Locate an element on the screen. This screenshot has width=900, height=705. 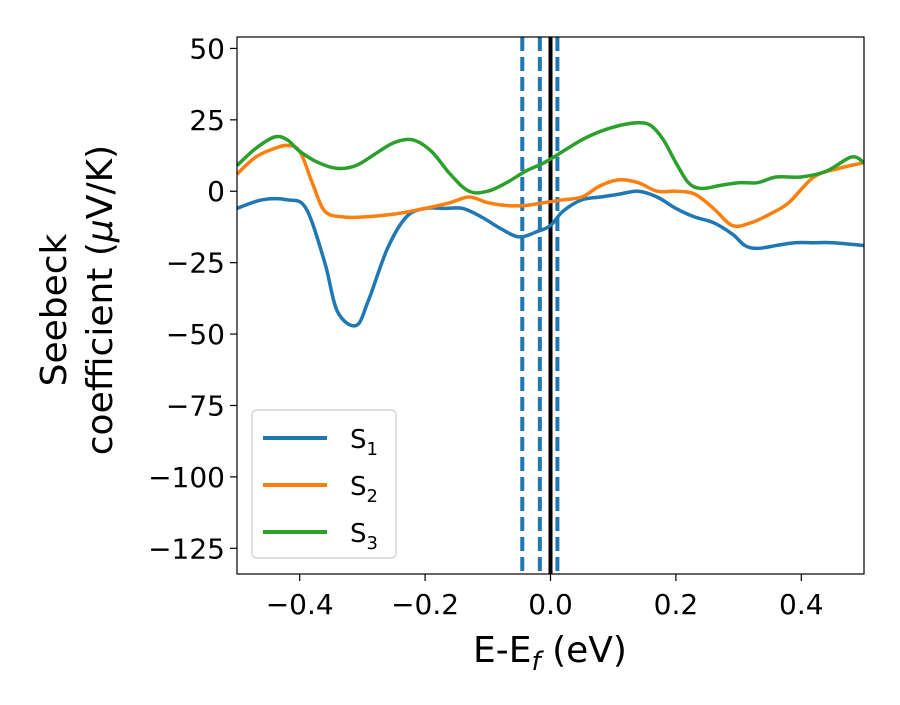
legend: S1 S2 S3 is located at coordinates (324, 484).